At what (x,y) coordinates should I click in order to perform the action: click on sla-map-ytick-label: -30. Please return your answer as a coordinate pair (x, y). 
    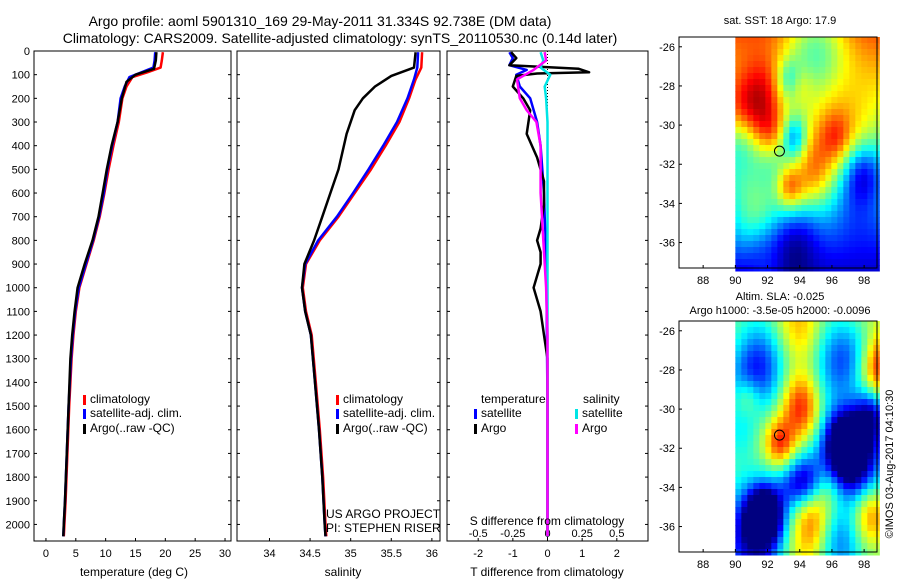
    Looking at the image, I should click on (667, 410).